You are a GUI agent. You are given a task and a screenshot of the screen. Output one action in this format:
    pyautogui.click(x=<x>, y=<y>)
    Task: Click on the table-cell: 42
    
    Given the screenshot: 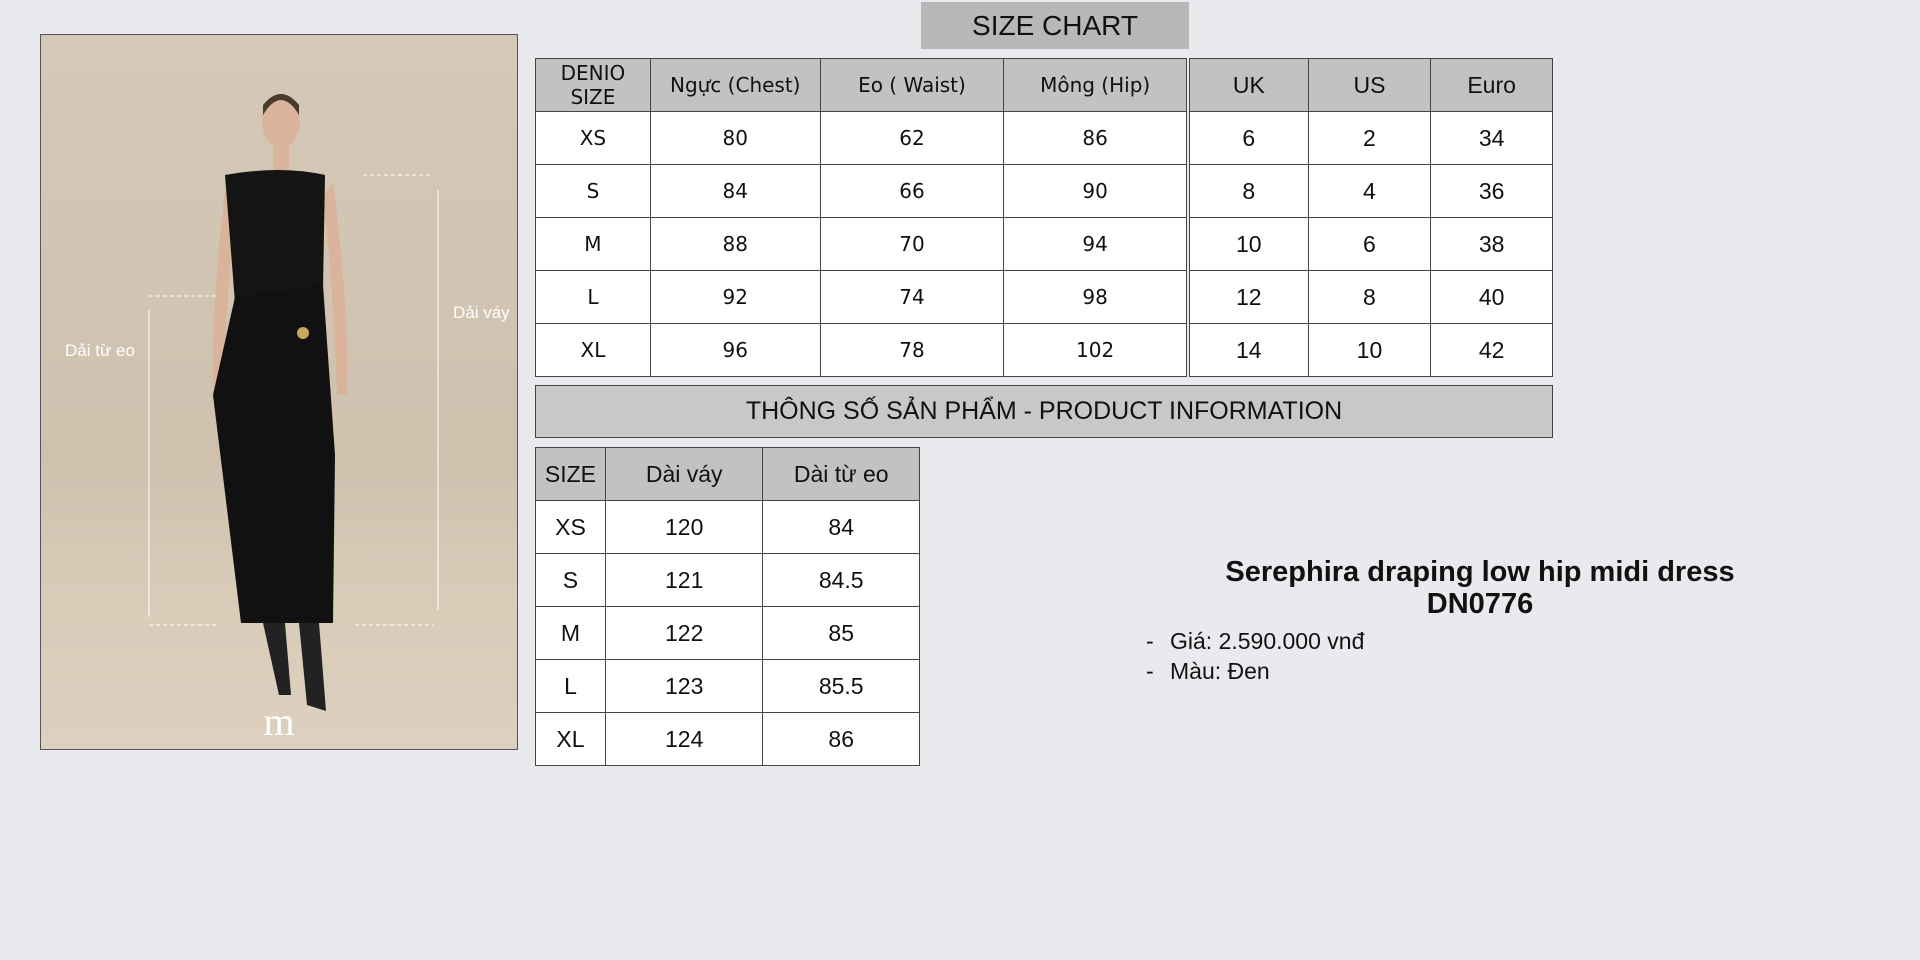 What is the action you would take?
    pyautogui.click(x=1491, y=350)
    